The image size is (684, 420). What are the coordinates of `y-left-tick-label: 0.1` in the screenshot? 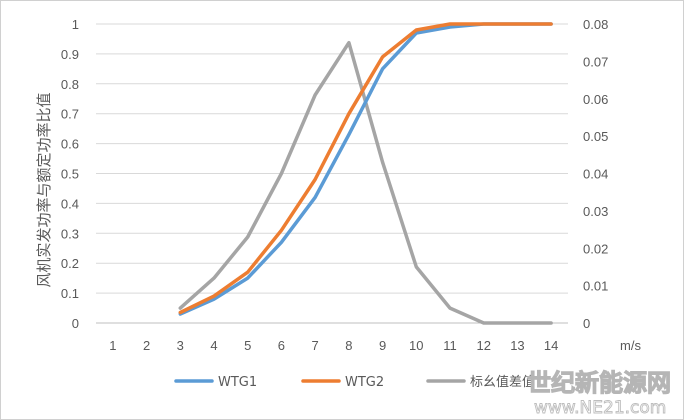 It's located at (70, 293).